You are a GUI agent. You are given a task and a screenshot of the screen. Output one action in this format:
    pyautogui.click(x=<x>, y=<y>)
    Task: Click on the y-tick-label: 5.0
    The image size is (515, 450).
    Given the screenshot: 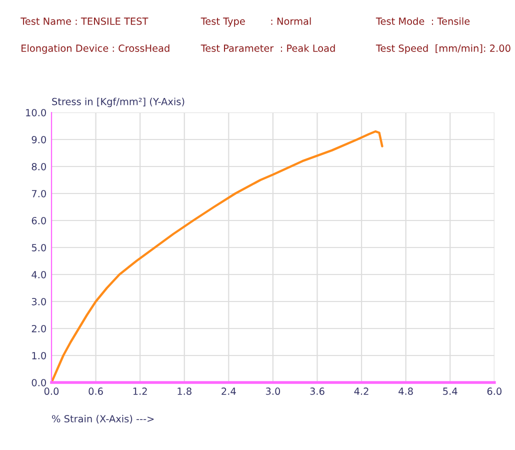 What is the action you would take?
    pyautogui.click(x=39, y=248)
    